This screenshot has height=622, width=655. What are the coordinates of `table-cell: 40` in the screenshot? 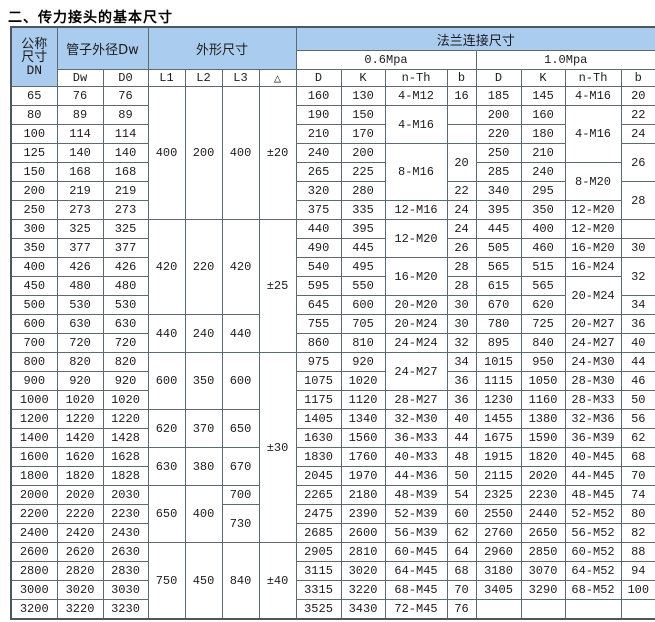 It's located at (637, 343).